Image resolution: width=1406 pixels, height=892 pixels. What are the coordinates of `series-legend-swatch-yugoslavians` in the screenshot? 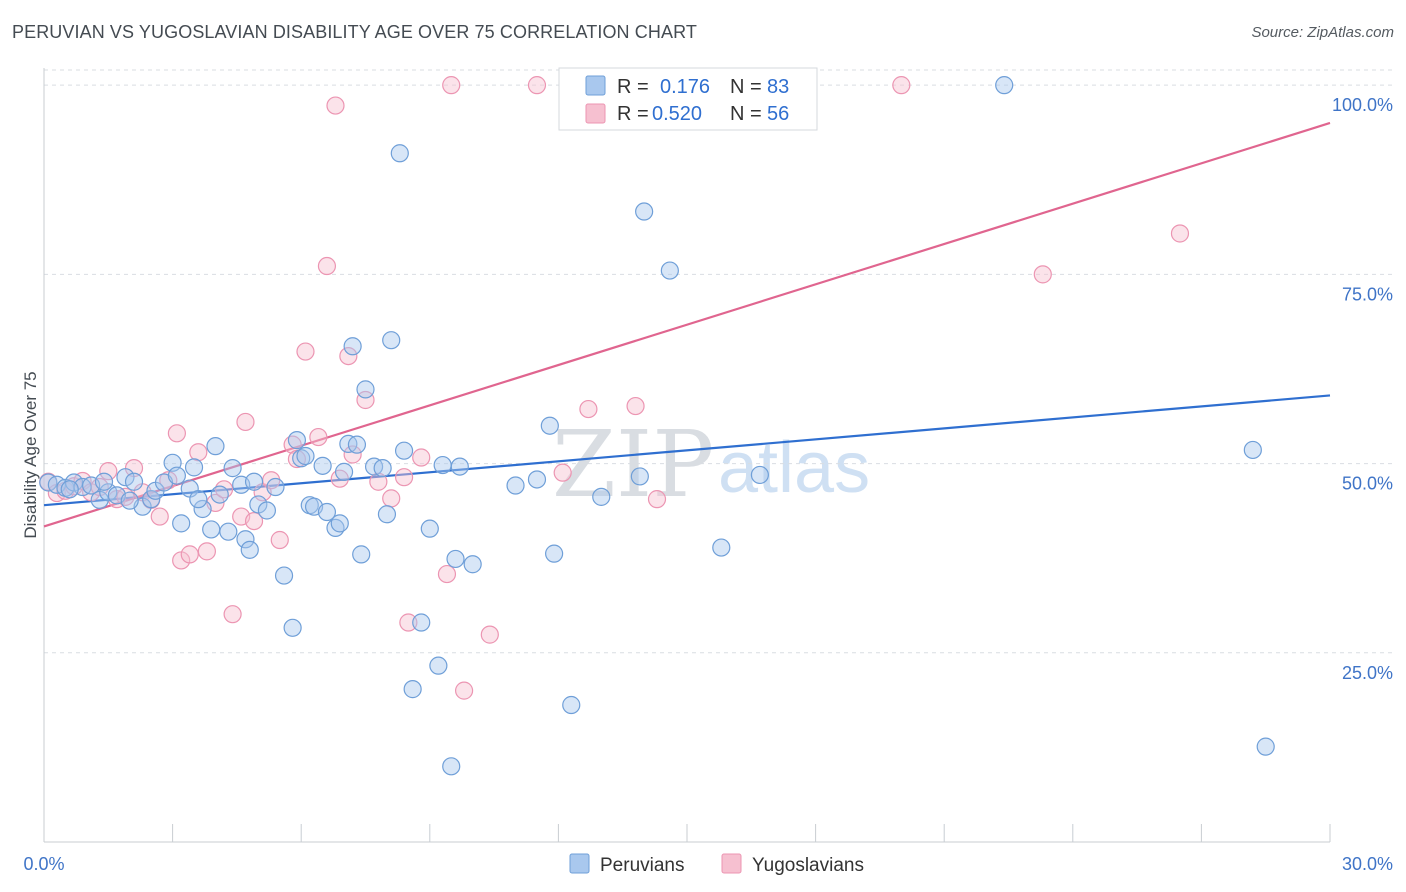 It's located at (731, 863).